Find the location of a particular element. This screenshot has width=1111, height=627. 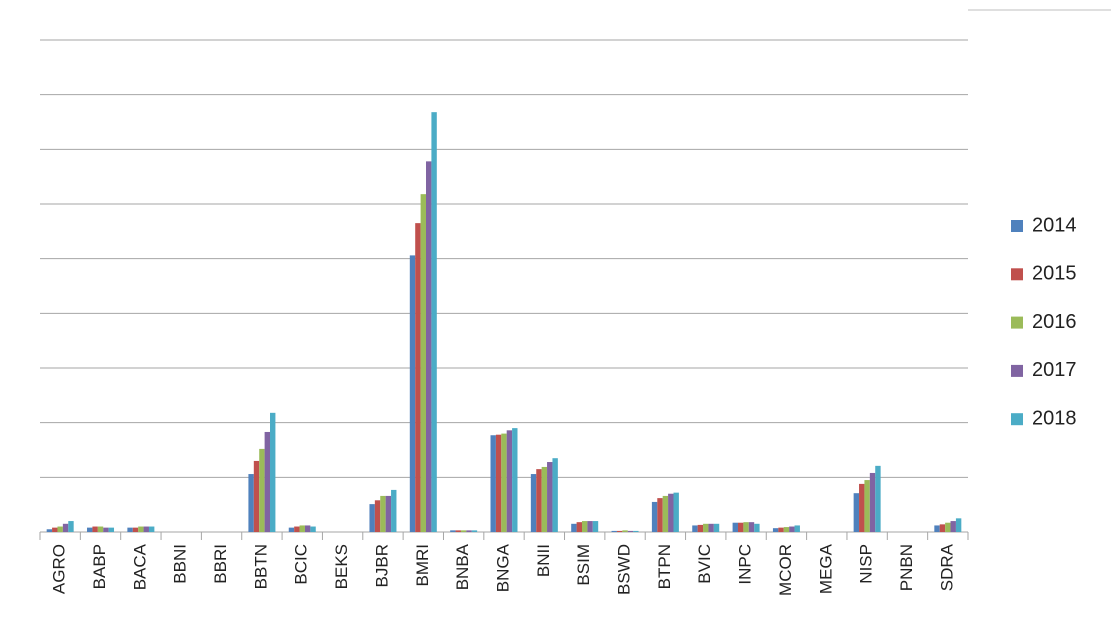

x-tick-label: BTPN is located at coordinates (664, 566).